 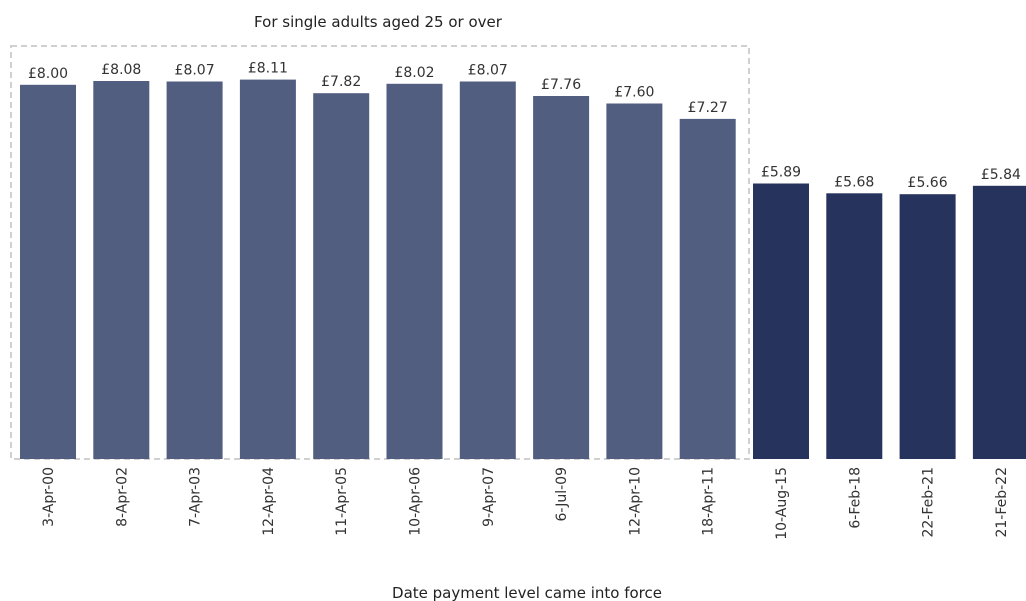 I want to click on x-tick-label: 22-Feb-21, so click(x=929, y=502).